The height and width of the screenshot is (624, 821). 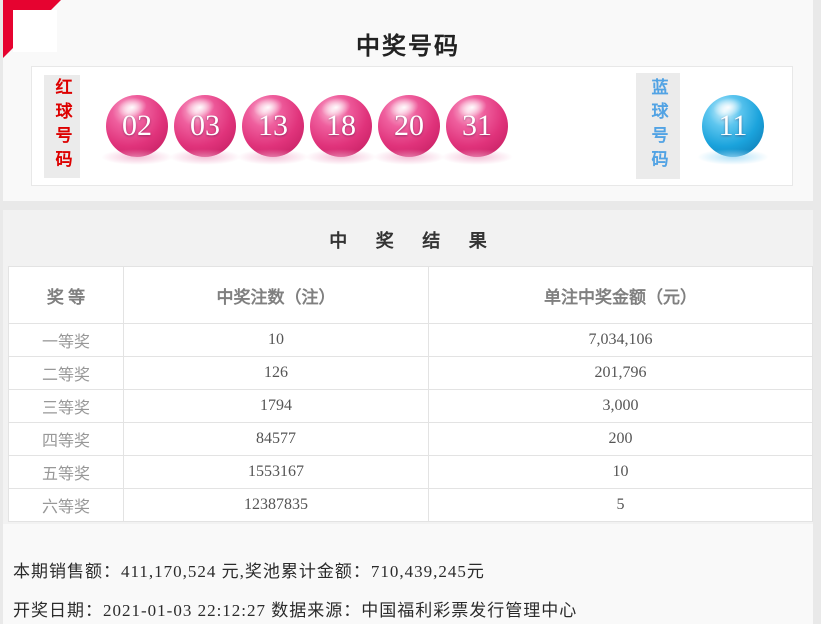 I want to click on red-ball: 03, so click(x=205, y=130).